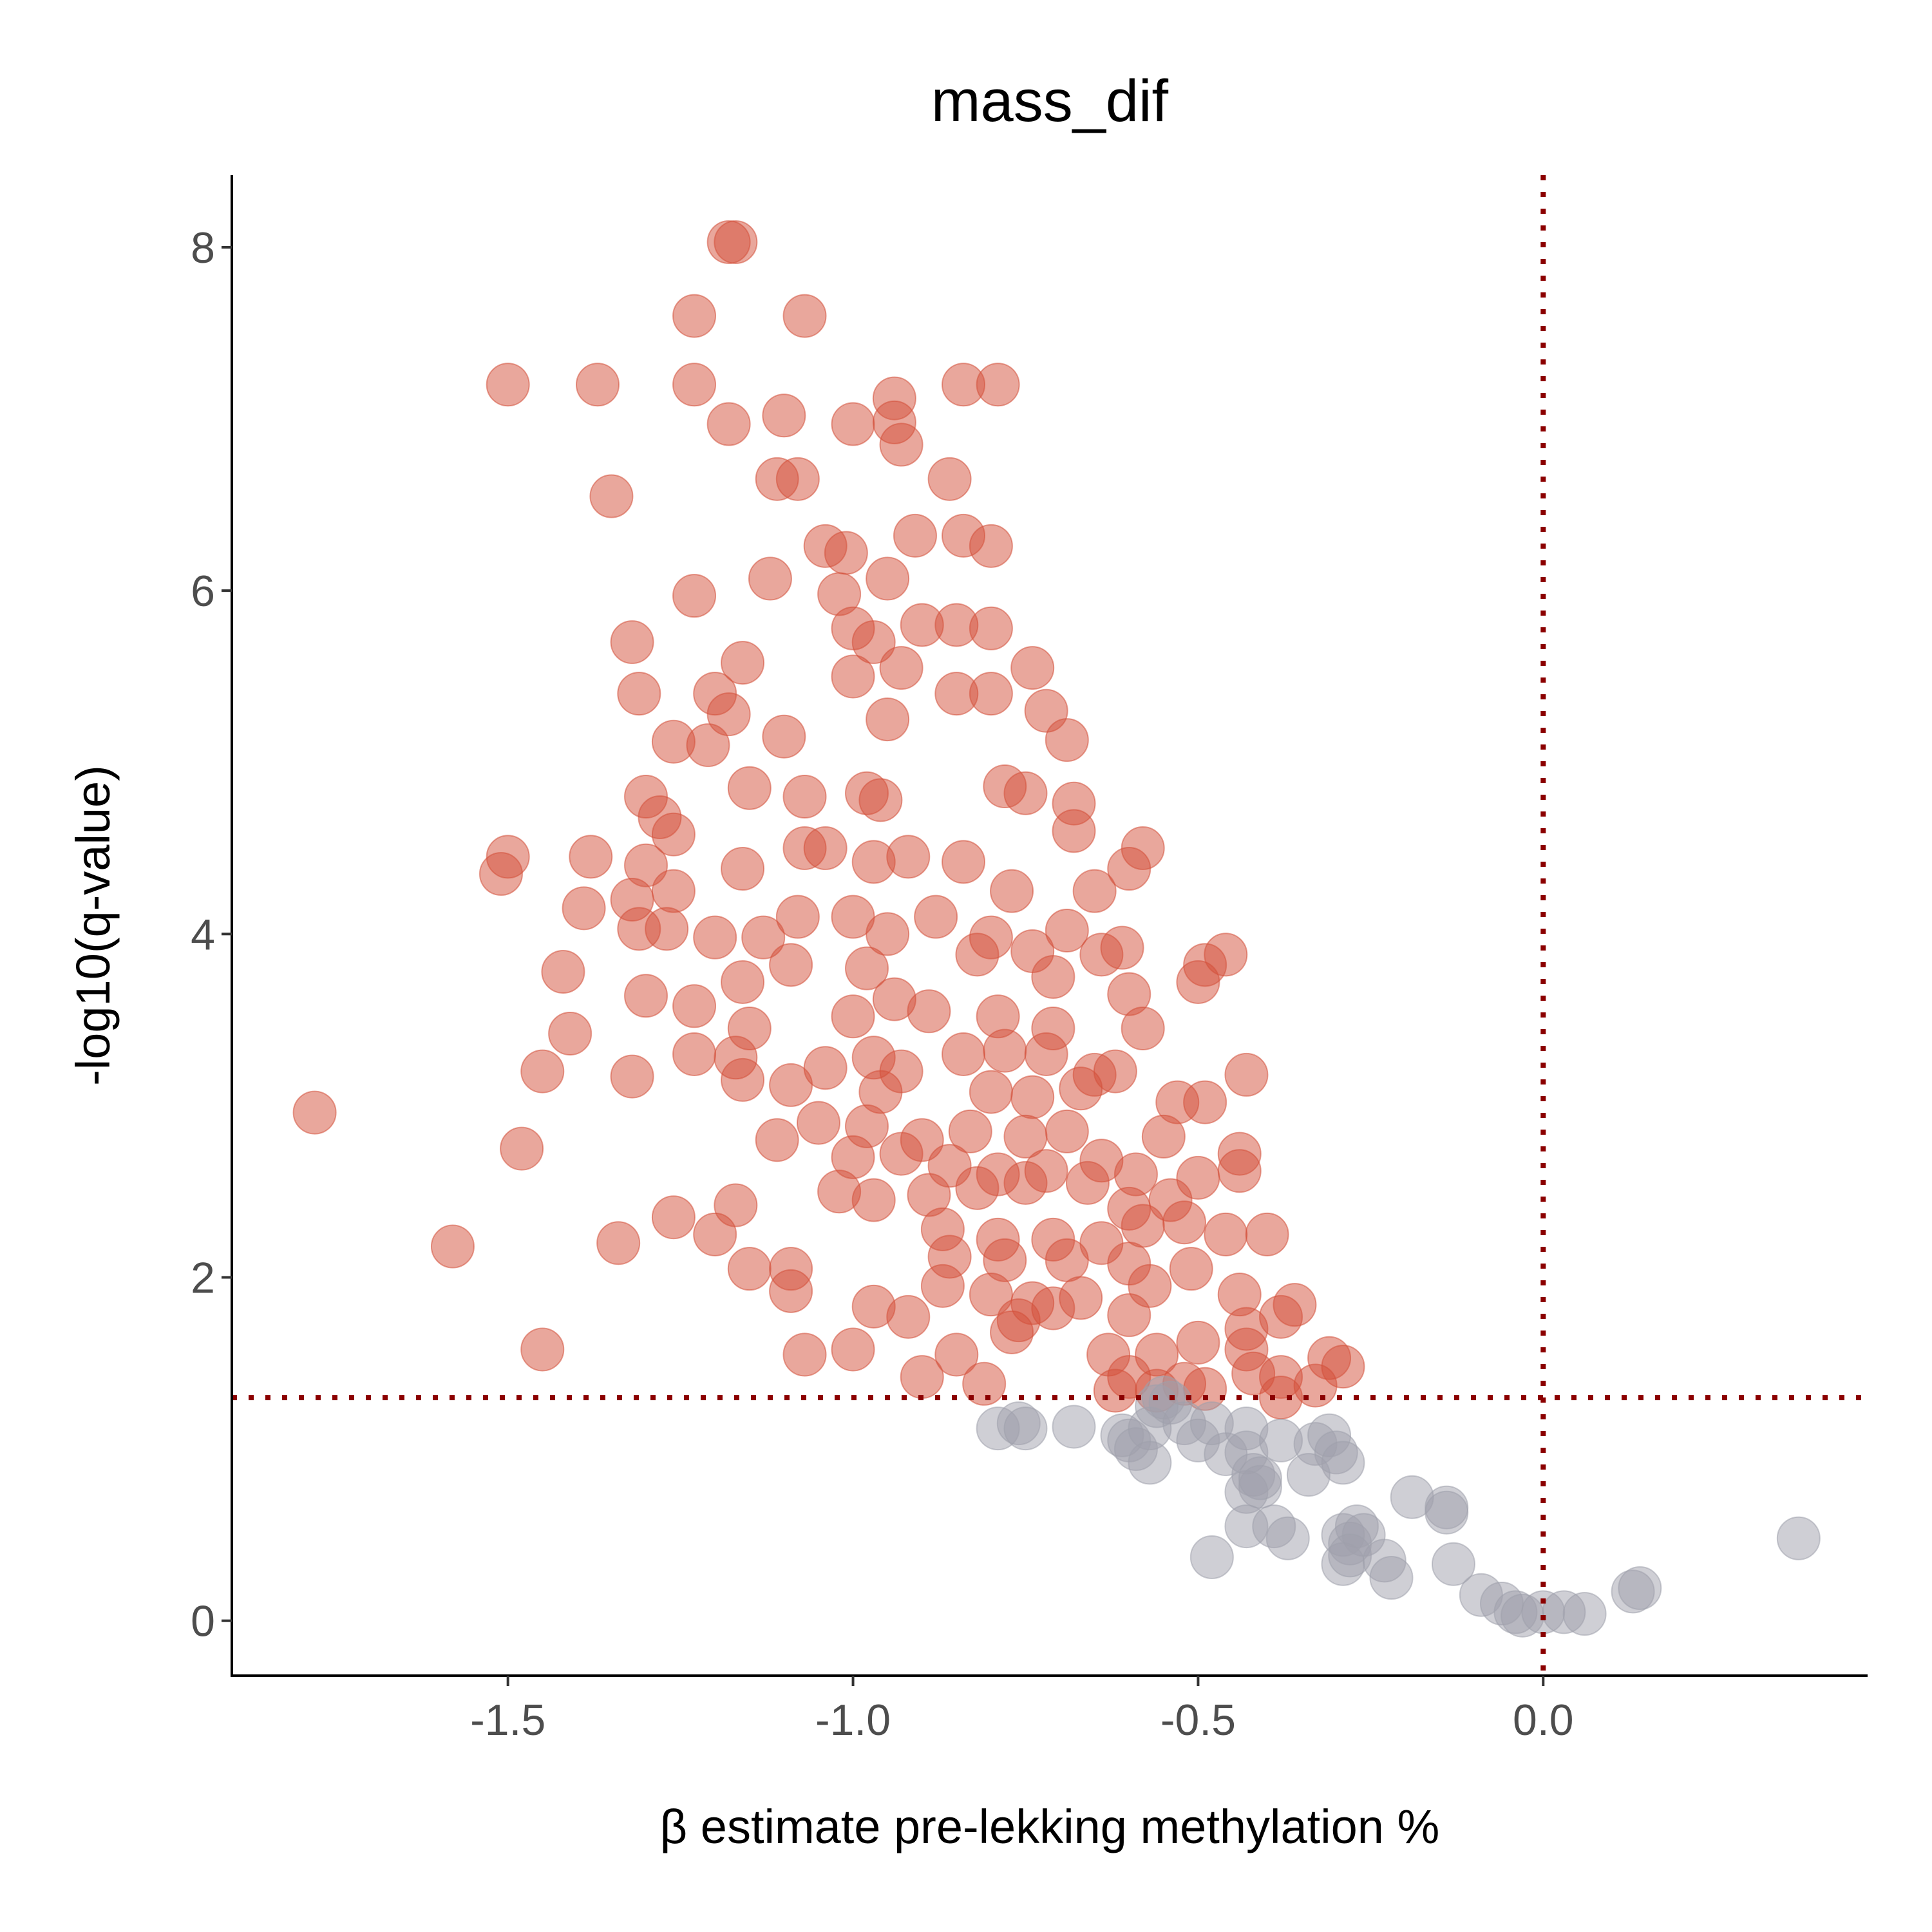  What do you see at coordinates (203, 1278) in the screenshot?
I see `y-tick-label: 2` at bounding box center [203, 1278].